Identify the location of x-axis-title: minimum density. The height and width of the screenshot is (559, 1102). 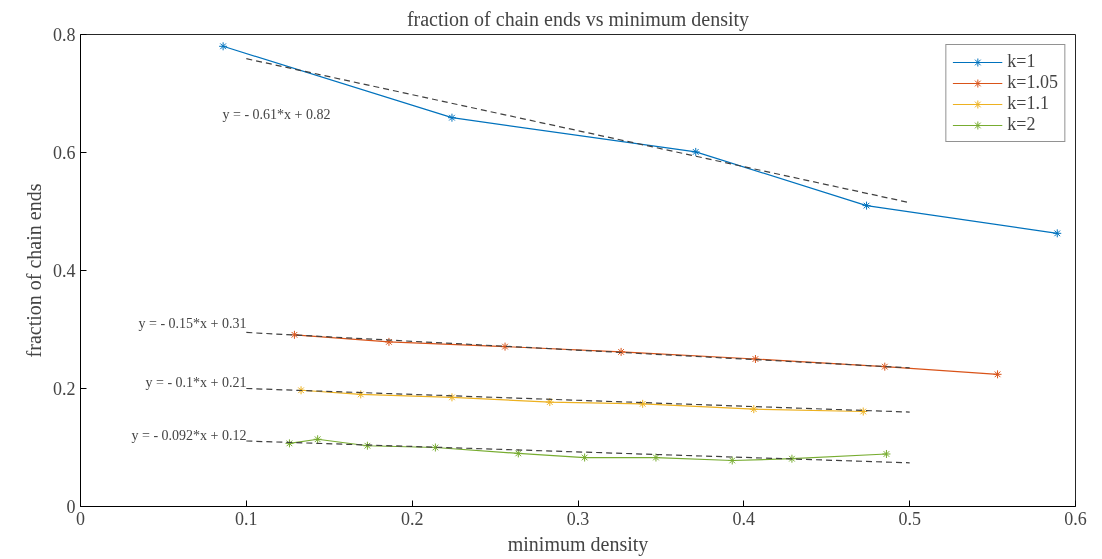
(578, 544).